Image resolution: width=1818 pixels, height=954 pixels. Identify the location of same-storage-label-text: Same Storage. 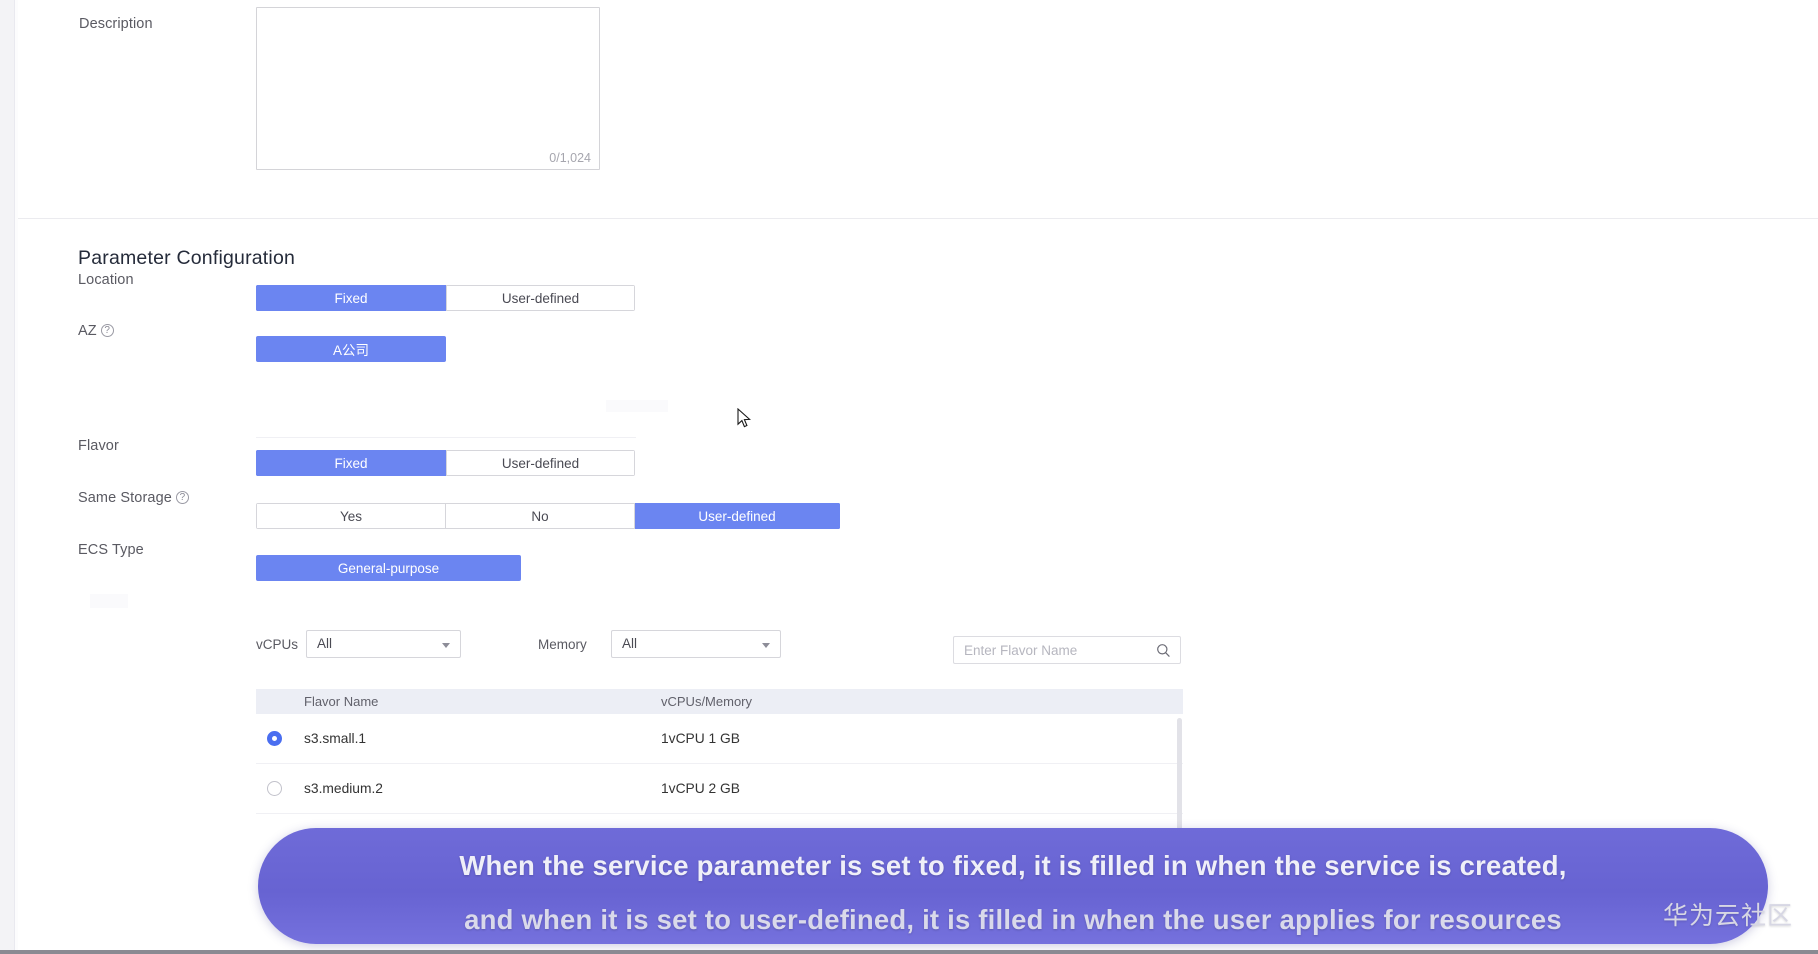
(125, 498).